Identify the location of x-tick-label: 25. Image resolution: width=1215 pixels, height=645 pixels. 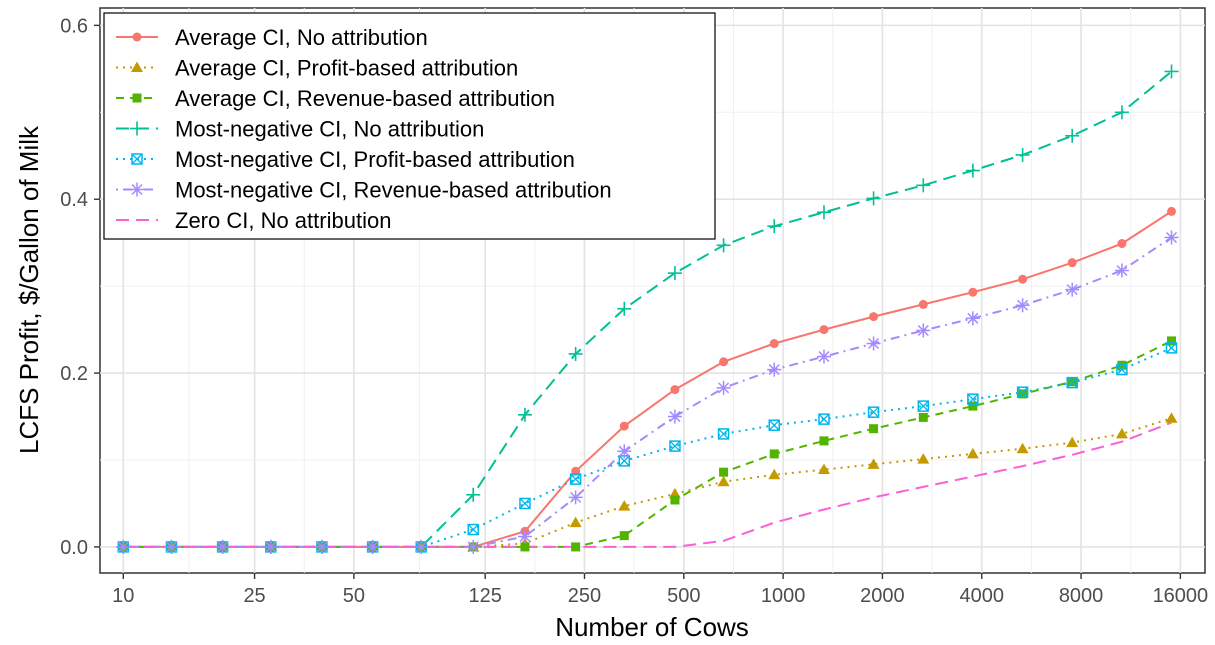
(254, 596).